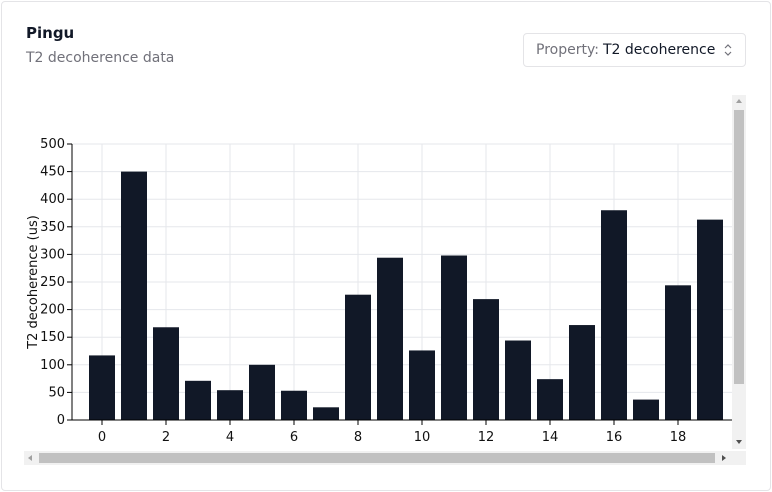 Image resolution: width=772 pixels, height=492 pixels. I want to click on y-tick-label: 350, so click(52, 227).